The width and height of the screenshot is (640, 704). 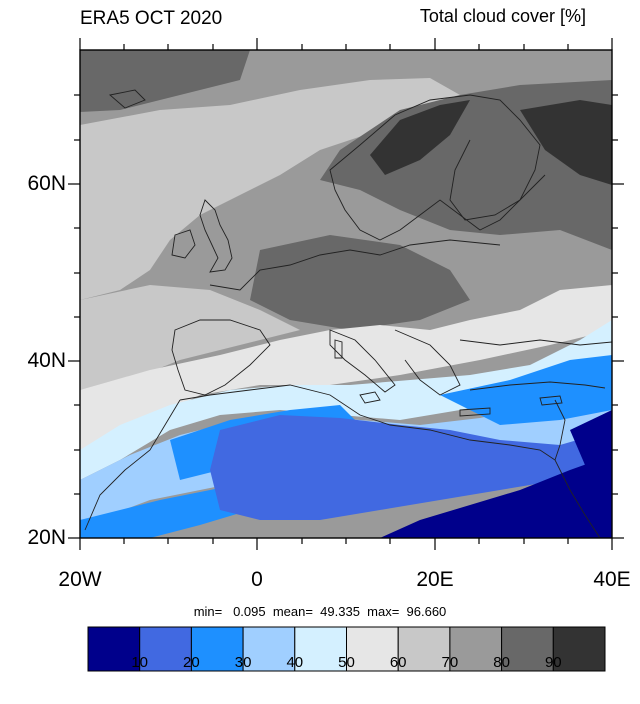 I want to click on colorbar, so click(x=346, y=649).